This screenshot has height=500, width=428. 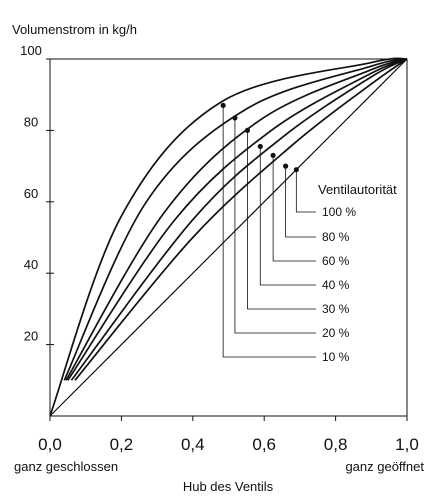 I want to click on y-tick-label: 100, so click(x=31, y=50).